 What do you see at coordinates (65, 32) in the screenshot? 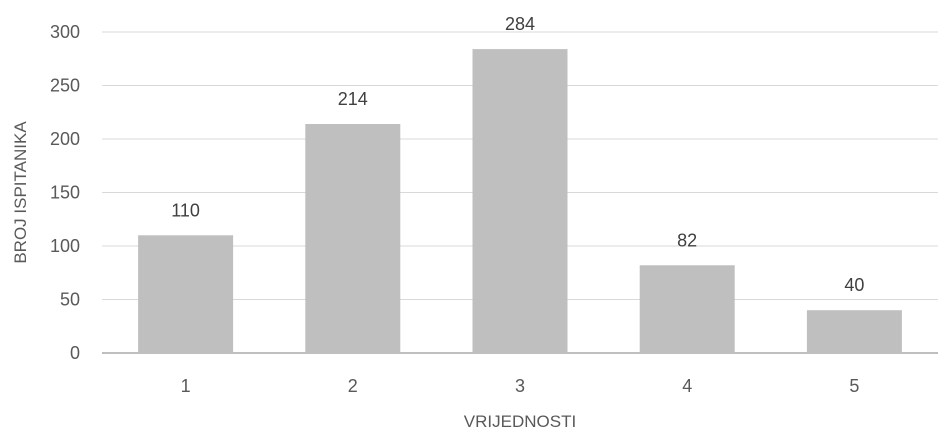
I see `y-tick-label: 300` at bounding box center [65, 32].